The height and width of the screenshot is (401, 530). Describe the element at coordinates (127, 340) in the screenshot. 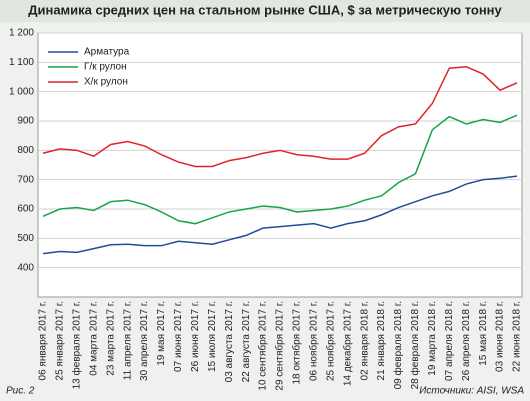

I see `x-tick-label: 11 апреля 2017 г.` at that location.